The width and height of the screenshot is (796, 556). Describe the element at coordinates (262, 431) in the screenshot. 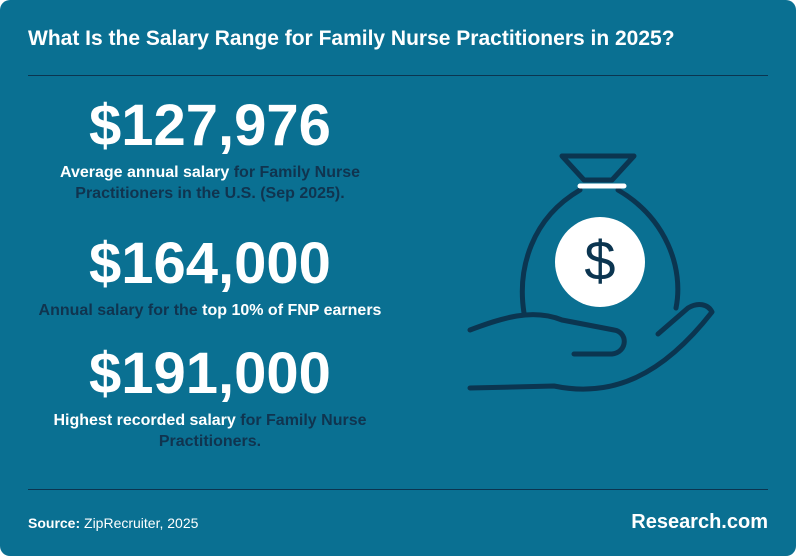

I see `stat-description-rest: for Family Nurse Practitioners.` at that location.